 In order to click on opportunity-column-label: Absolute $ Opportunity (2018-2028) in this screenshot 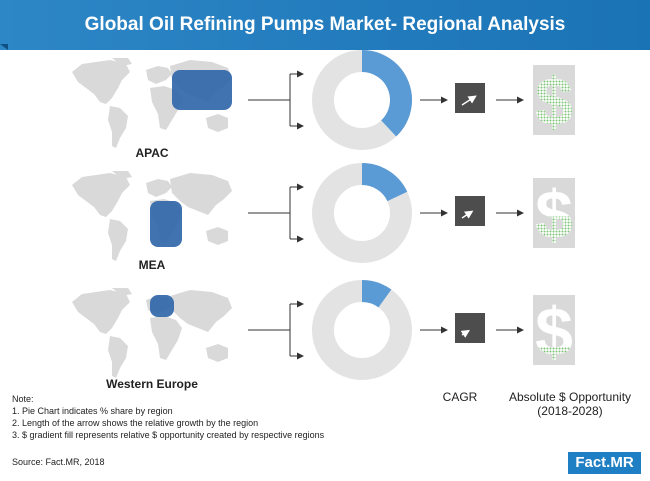, I will do `click(570, 404)`.